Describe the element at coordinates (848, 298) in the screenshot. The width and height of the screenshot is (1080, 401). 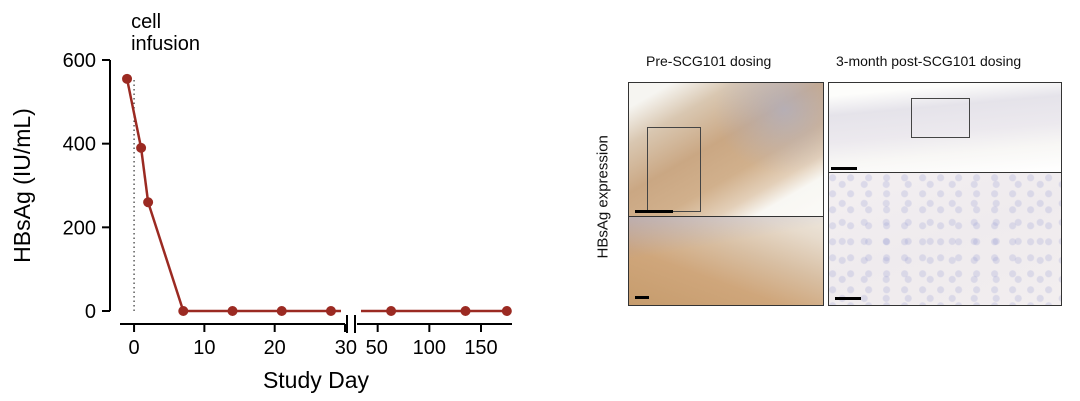
I see `post-detail-scalebar` at that location.